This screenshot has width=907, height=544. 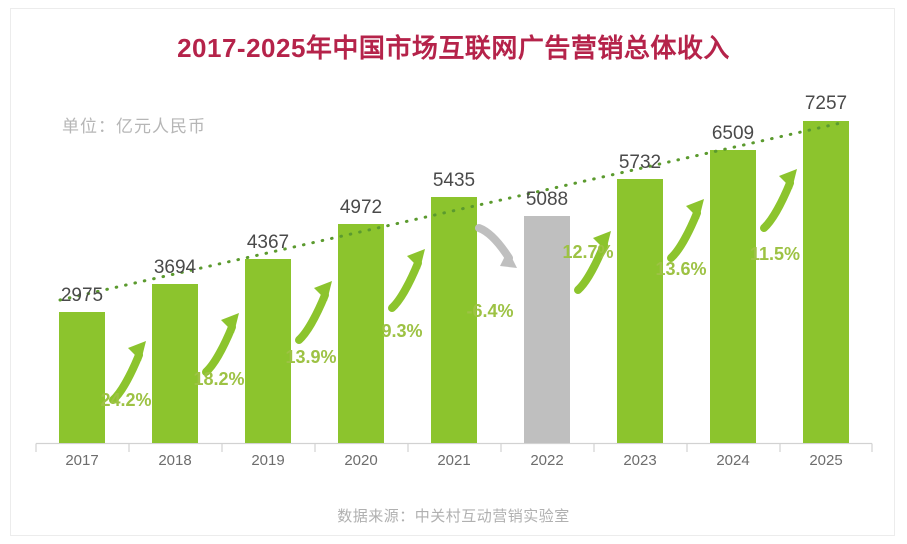 What do you see at coordinates (268, 351) in the screenshot?
I see `bar-2019` at bounding box center [268, 351].